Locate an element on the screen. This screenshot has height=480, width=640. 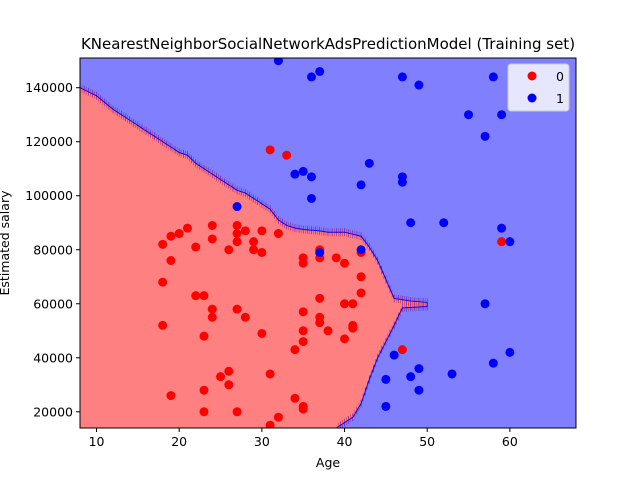
y-tick-label: 80000 is located at coordinates (53, 249).